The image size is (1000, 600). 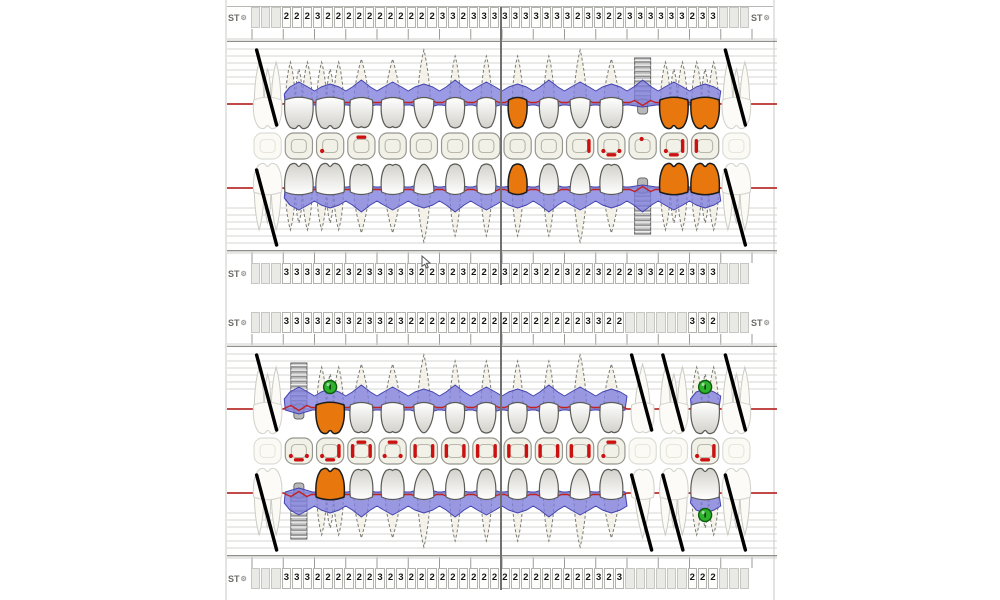 I want to click on mandibular-lingual-view, so click(x=502, y=391).